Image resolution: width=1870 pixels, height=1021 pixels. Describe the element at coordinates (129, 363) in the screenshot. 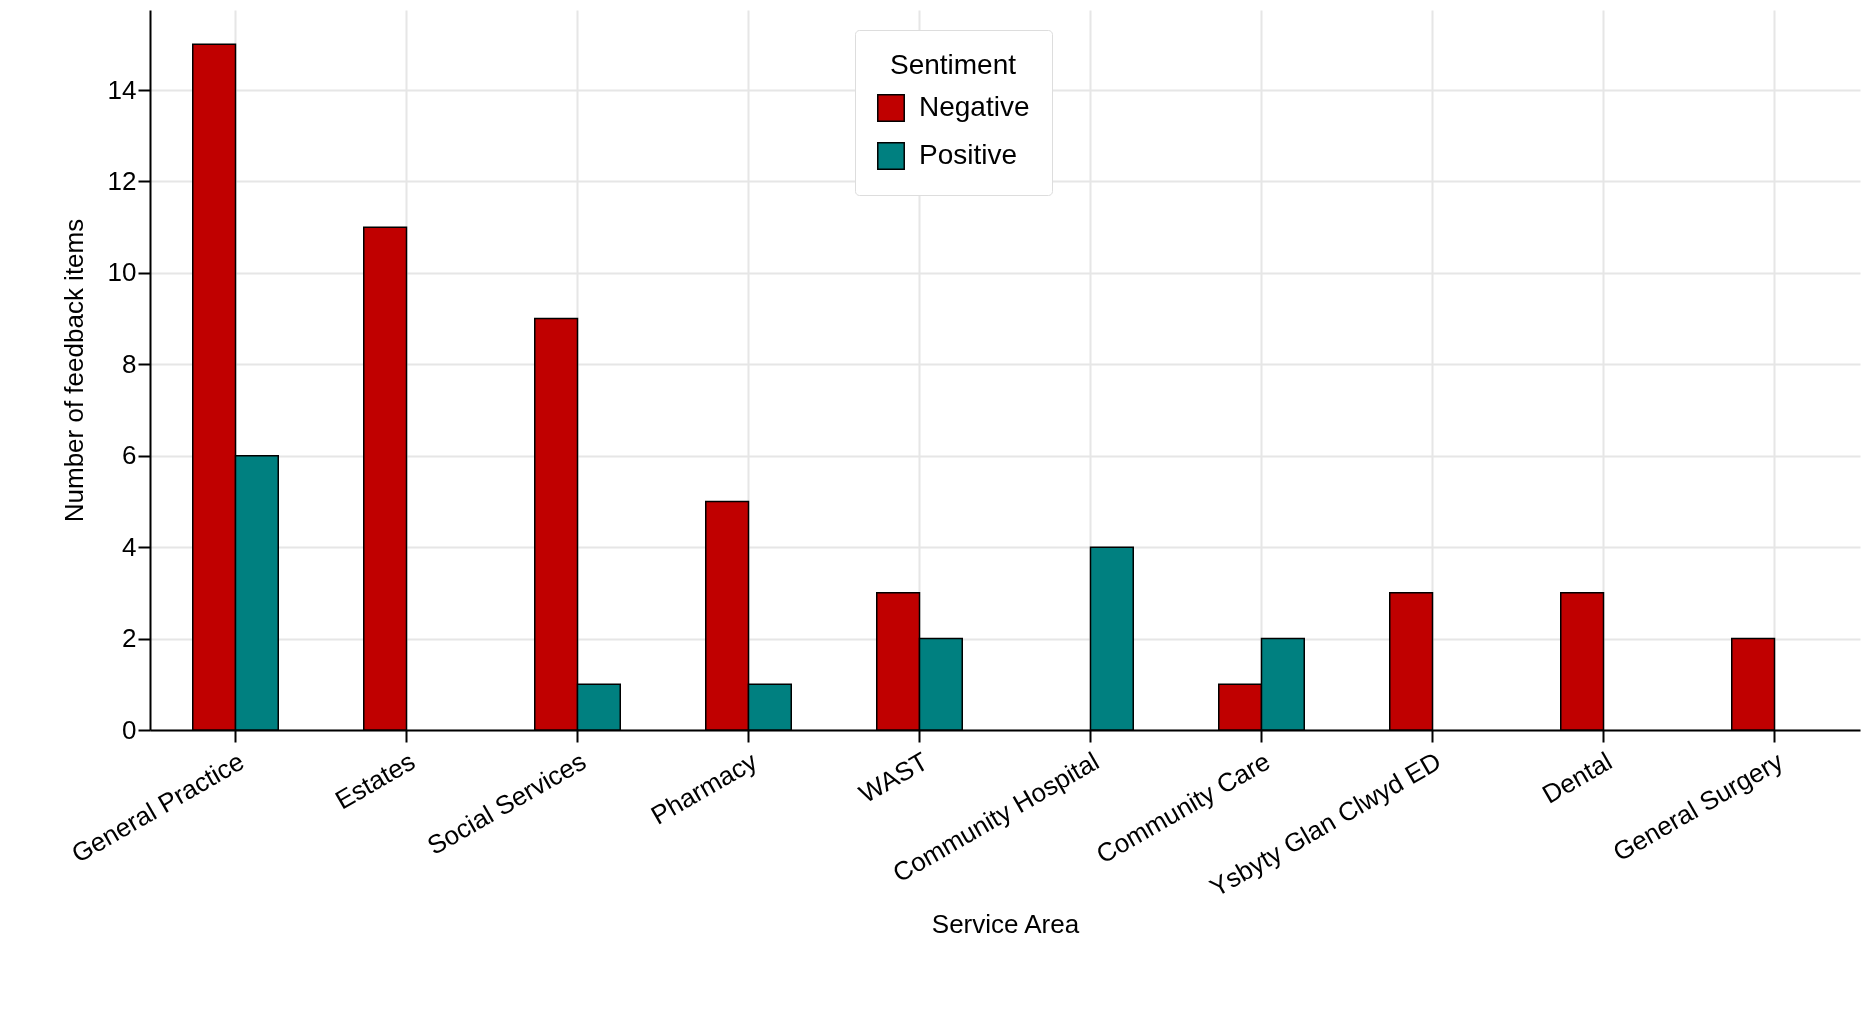

I see `y-tick-label: 8` at that location.